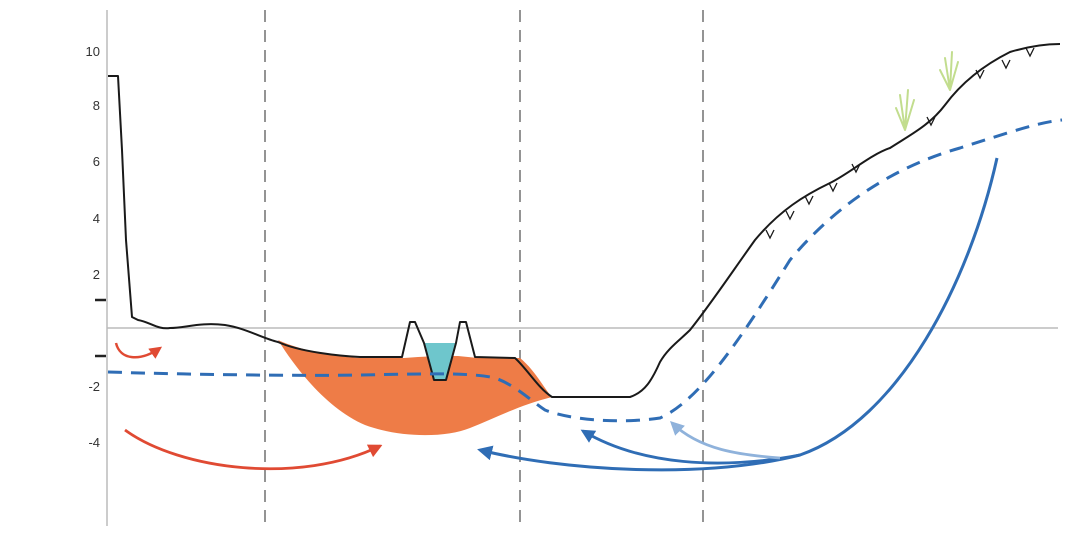  I want to click on y-tick-label: 2, so click(96, 274).